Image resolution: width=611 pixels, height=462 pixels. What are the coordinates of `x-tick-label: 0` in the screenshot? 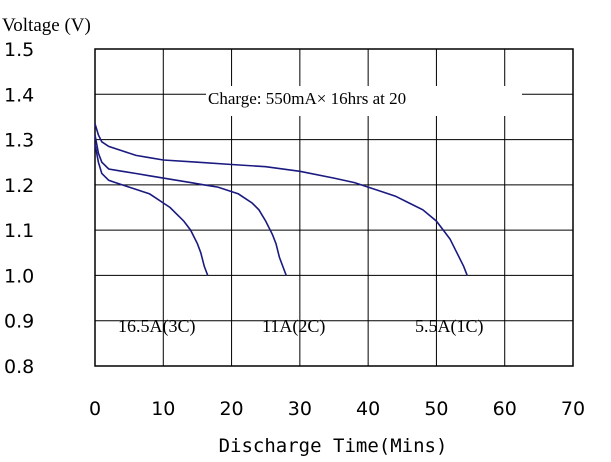 It's located at (95, 409).